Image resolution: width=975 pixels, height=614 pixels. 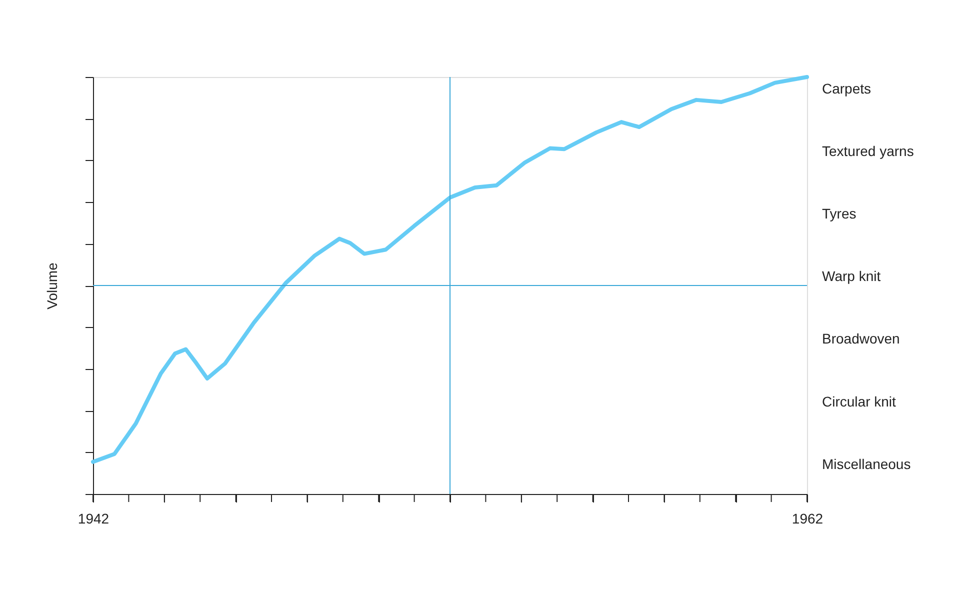 What do you see at coordinates (861, 338) in the screenshot?
I see `text: Broadwoven` at bounding box center [861, 338].